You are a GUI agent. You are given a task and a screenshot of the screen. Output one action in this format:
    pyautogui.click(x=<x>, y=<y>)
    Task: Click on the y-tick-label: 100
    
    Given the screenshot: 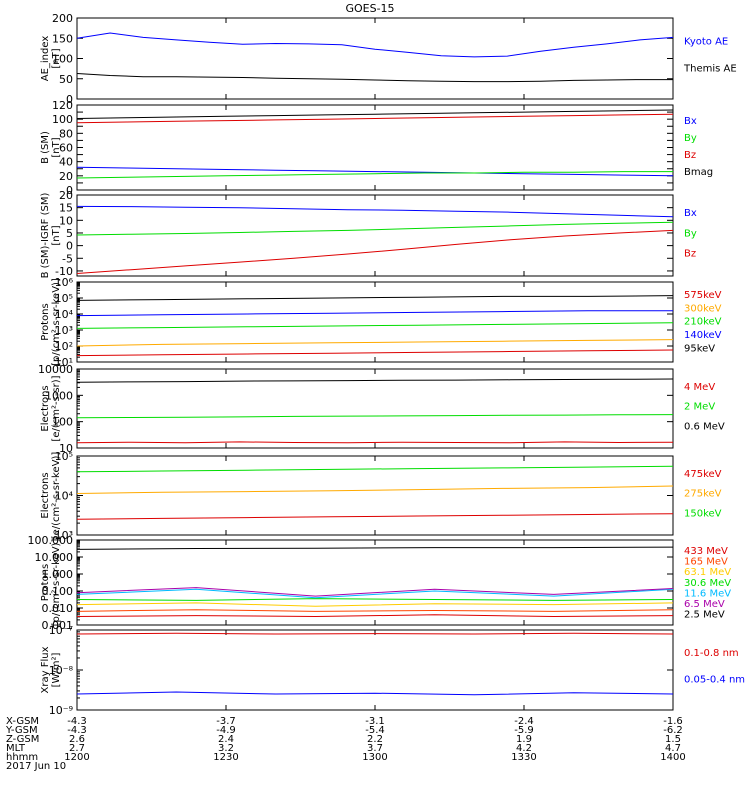 What is the action you would take?
    pyautogui.click(x=62, y=59)
    